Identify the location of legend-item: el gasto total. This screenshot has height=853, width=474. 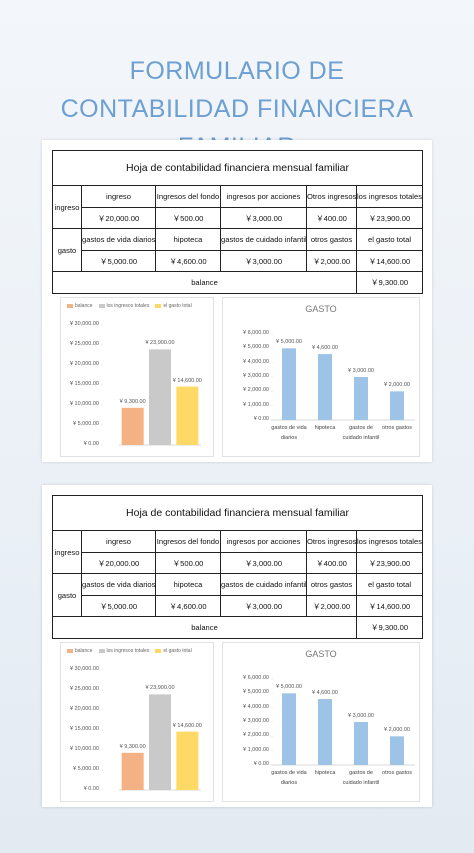
(173, 651).